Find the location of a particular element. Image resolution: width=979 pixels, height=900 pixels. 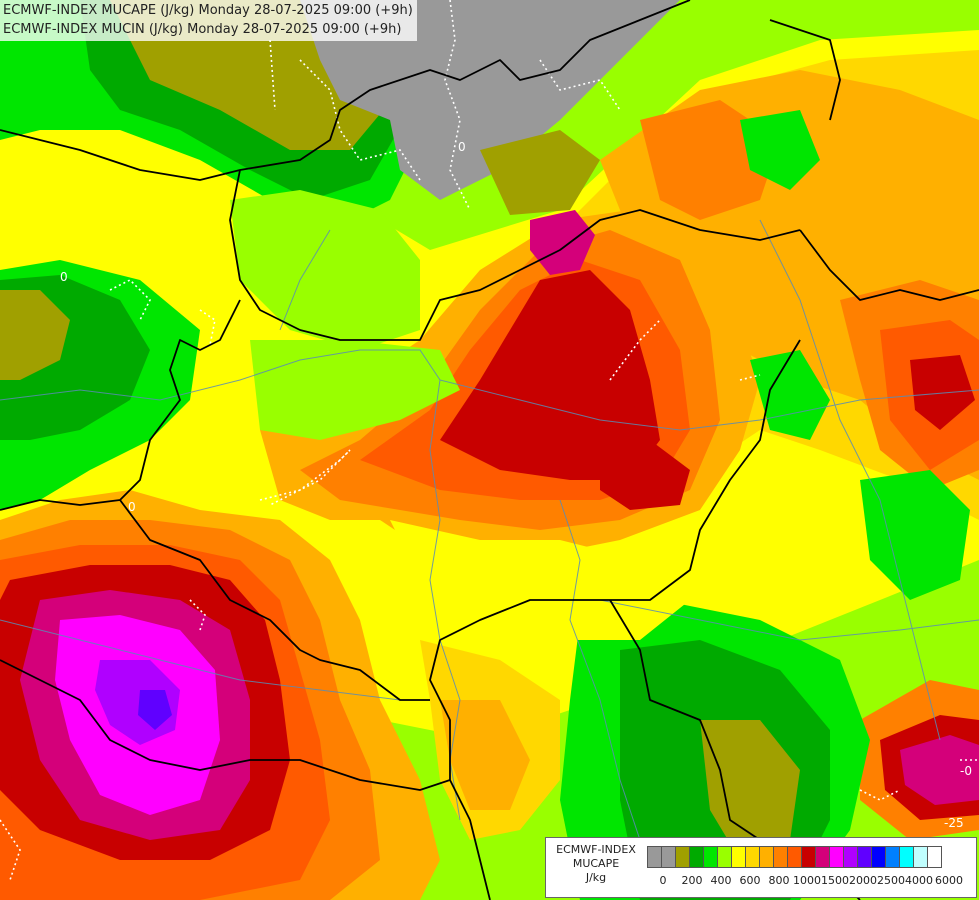

legend-swatches is located at coordinates (794, 857).